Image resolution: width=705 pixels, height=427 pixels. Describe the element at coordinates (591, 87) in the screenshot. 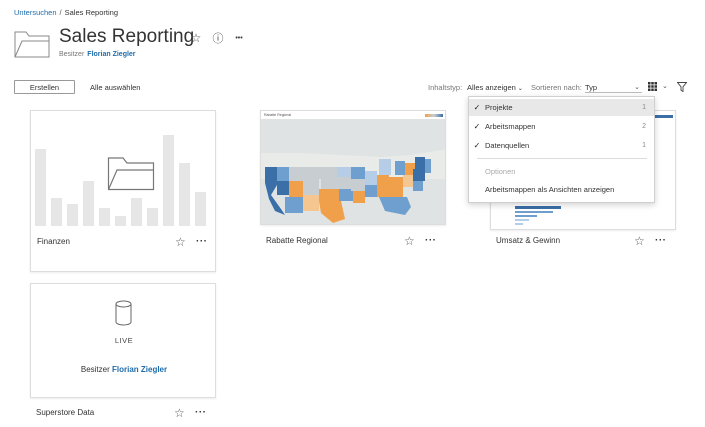

I see `sort-value: Typ` at that location.